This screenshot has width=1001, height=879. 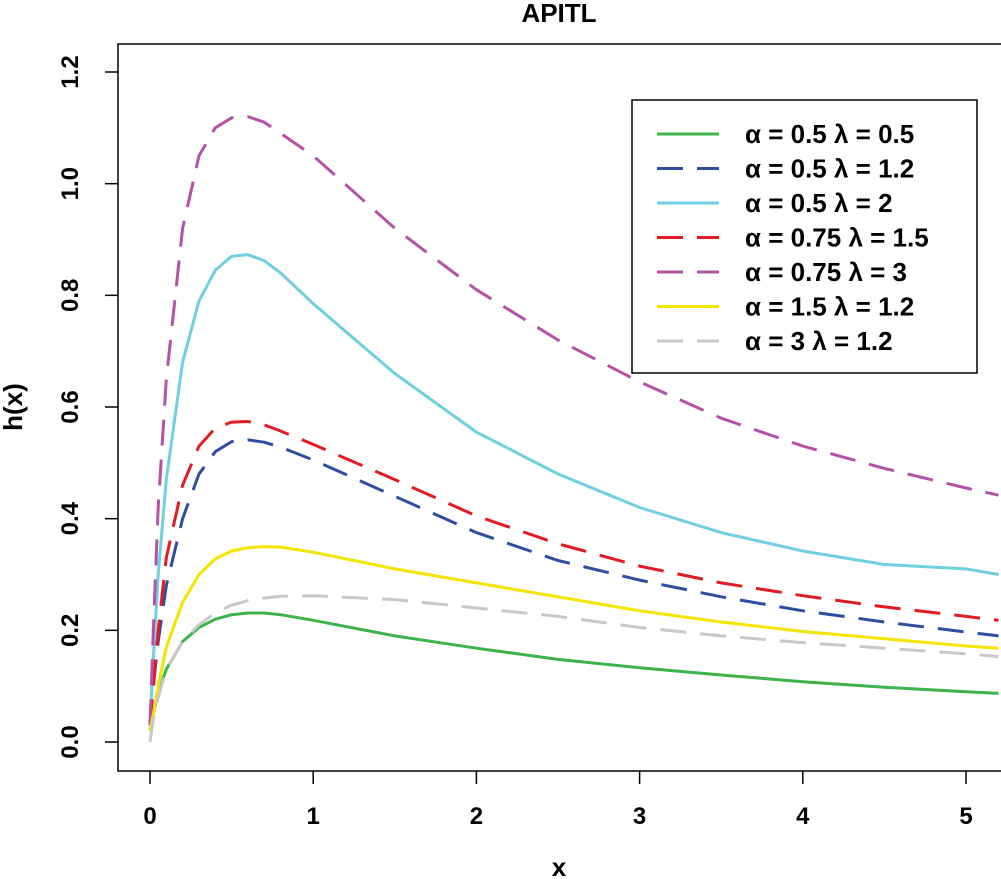 I want to click on x-tick-label: 2, so click(x=476, y=816).